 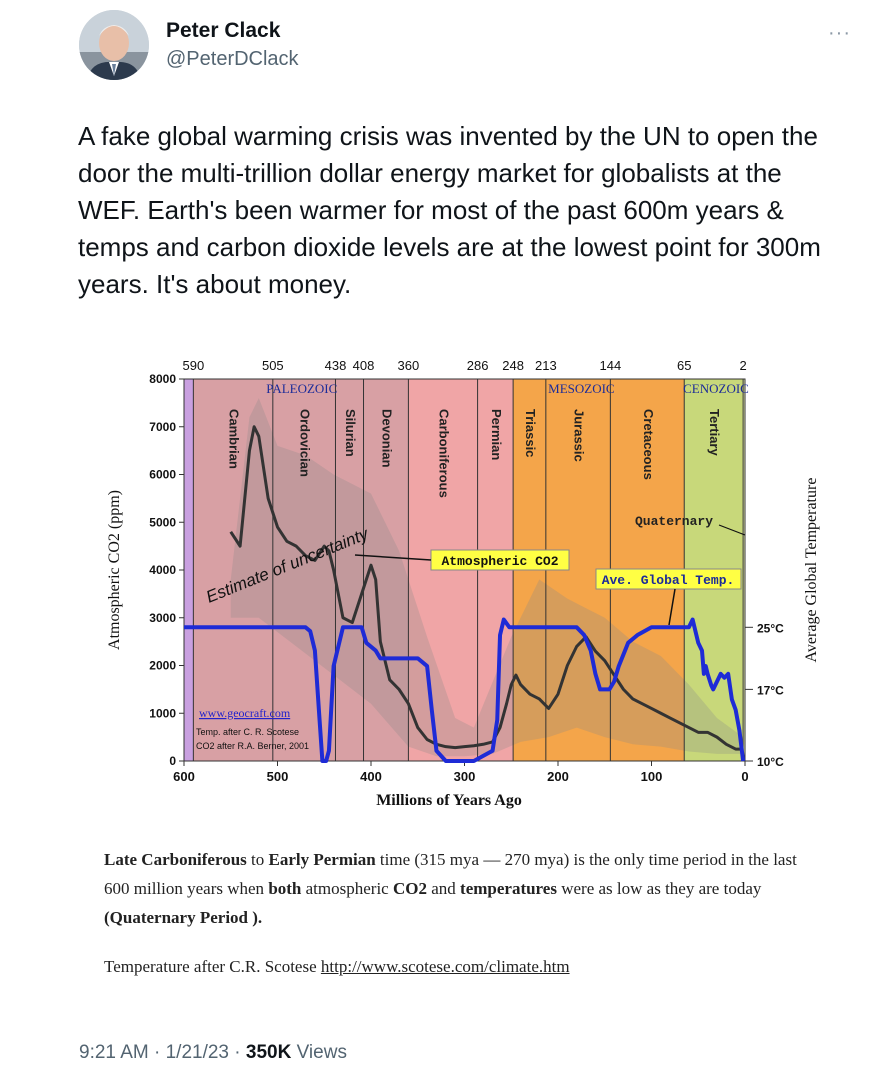 I want to click on avatar, so click(x=114, y=45).